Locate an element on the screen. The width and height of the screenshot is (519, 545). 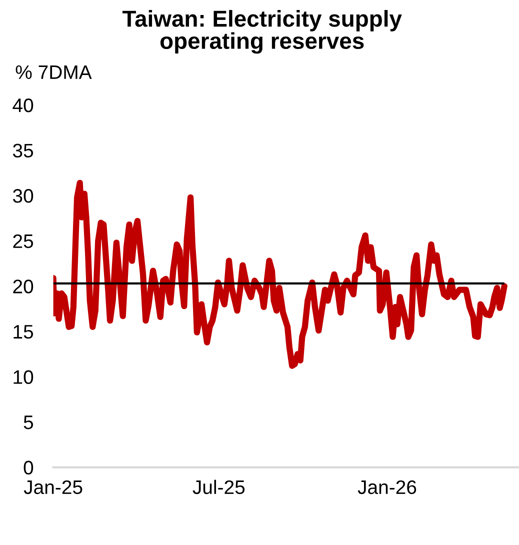
y-axis-title: % 7DMA is located at coordinates (54, 72).